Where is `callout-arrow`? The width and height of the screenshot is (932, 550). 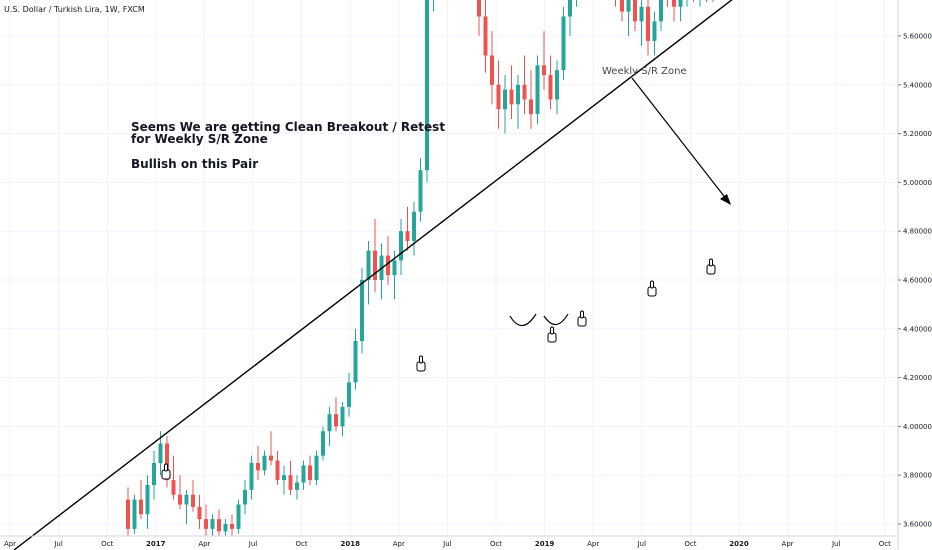
callout-arrow is located at coordinates (681, 141).